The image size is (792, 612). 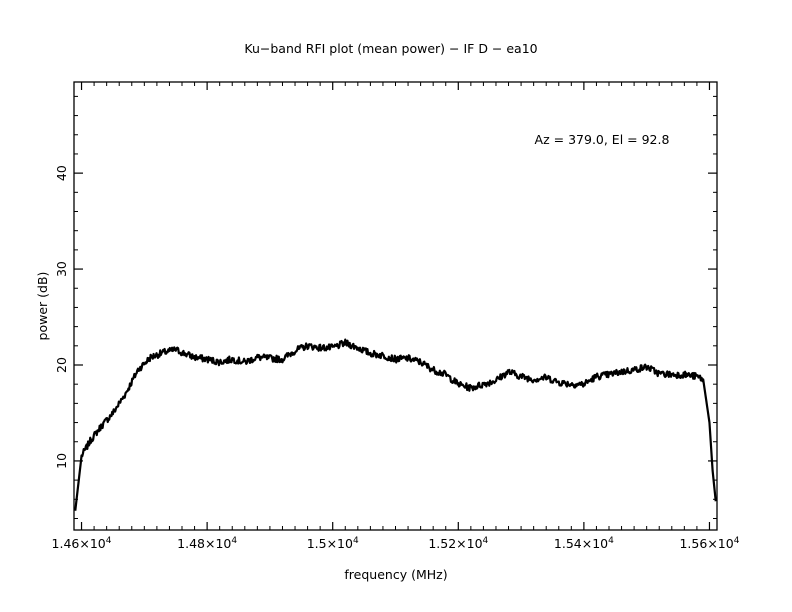 What do you see at coordinates (602, 139) in the screenshot?
I see `az-el-annotation: Az = 379.0, El = 92.8` at bounding box center [602, 139].